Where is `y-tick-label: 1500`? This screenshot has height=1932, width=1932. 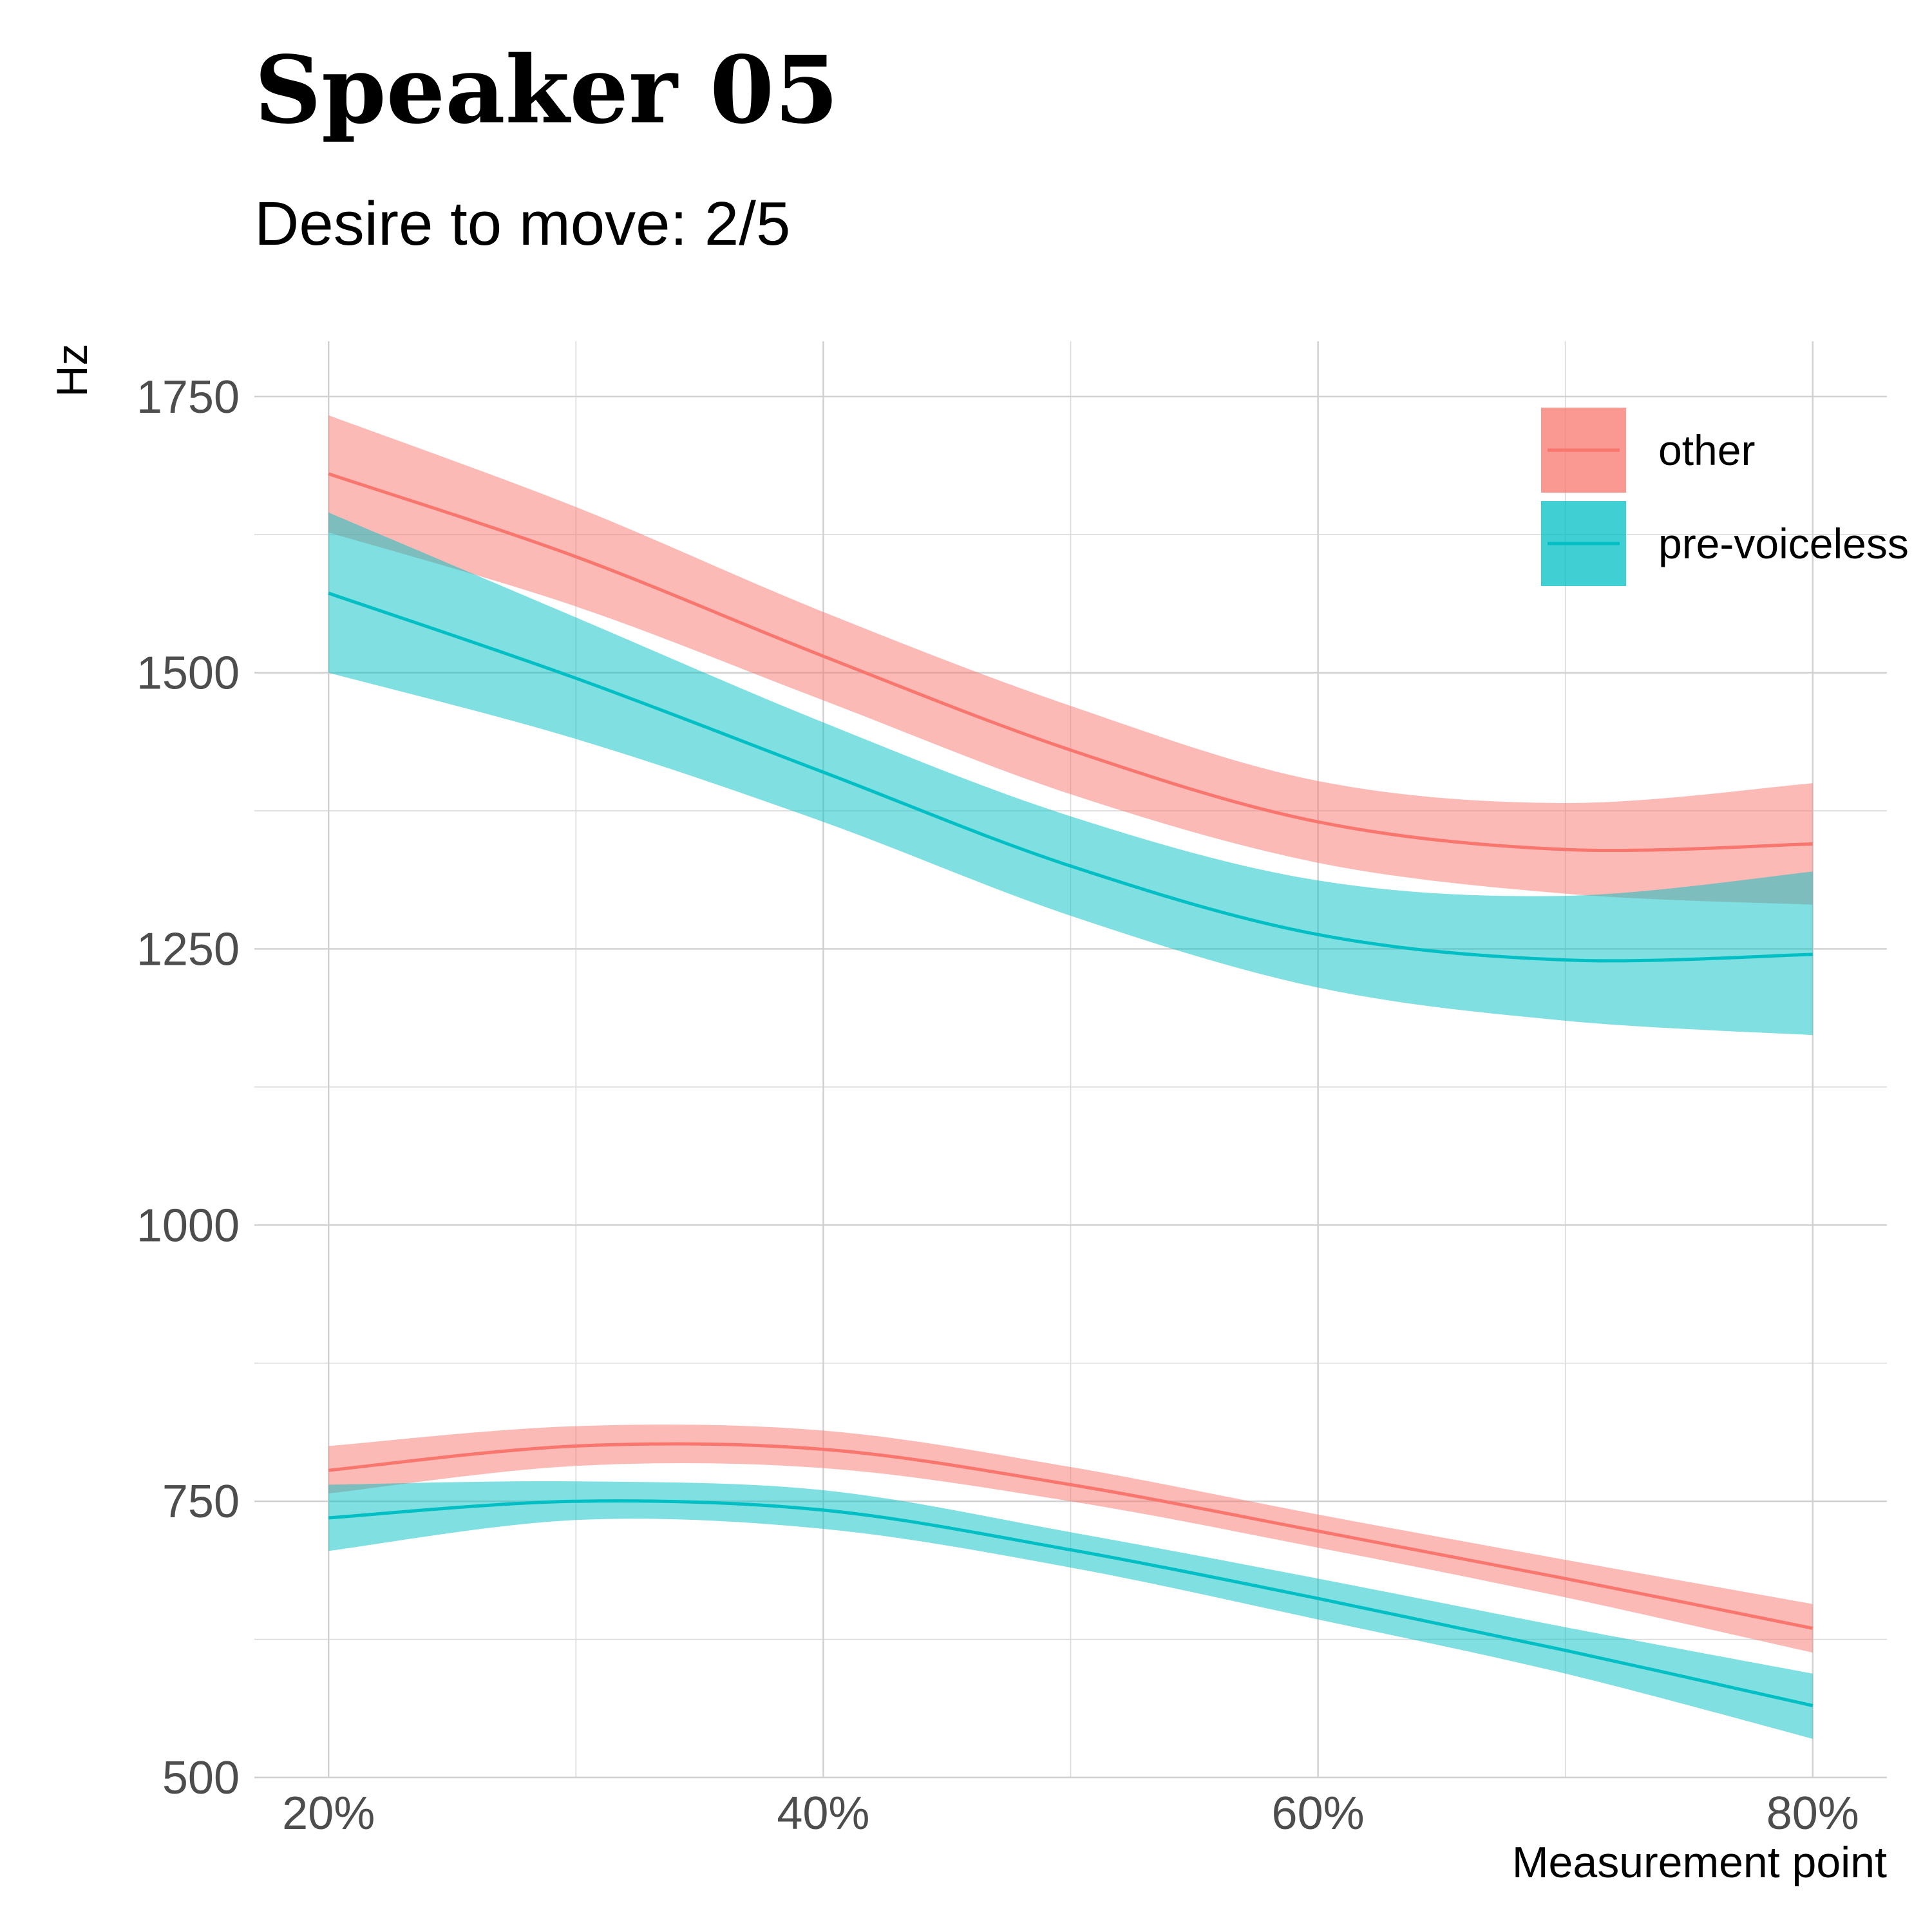 y-tick-label: 1500 is located at coordinates (189, 674).